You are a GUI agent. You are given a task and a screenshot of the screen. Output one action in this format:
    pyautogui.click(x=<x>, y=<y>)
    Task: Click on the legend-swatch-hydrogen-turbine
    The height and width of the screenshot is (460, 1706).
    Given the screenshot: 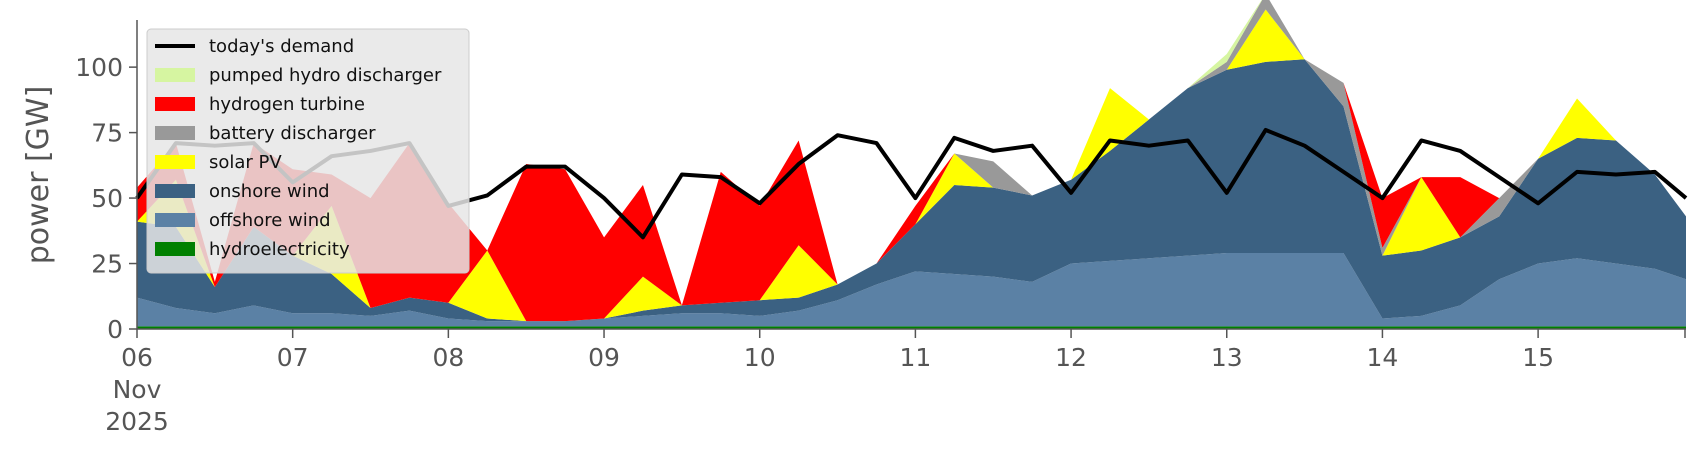 What is the action you would take?
    pyautogui.click(x=175, y=104)
    